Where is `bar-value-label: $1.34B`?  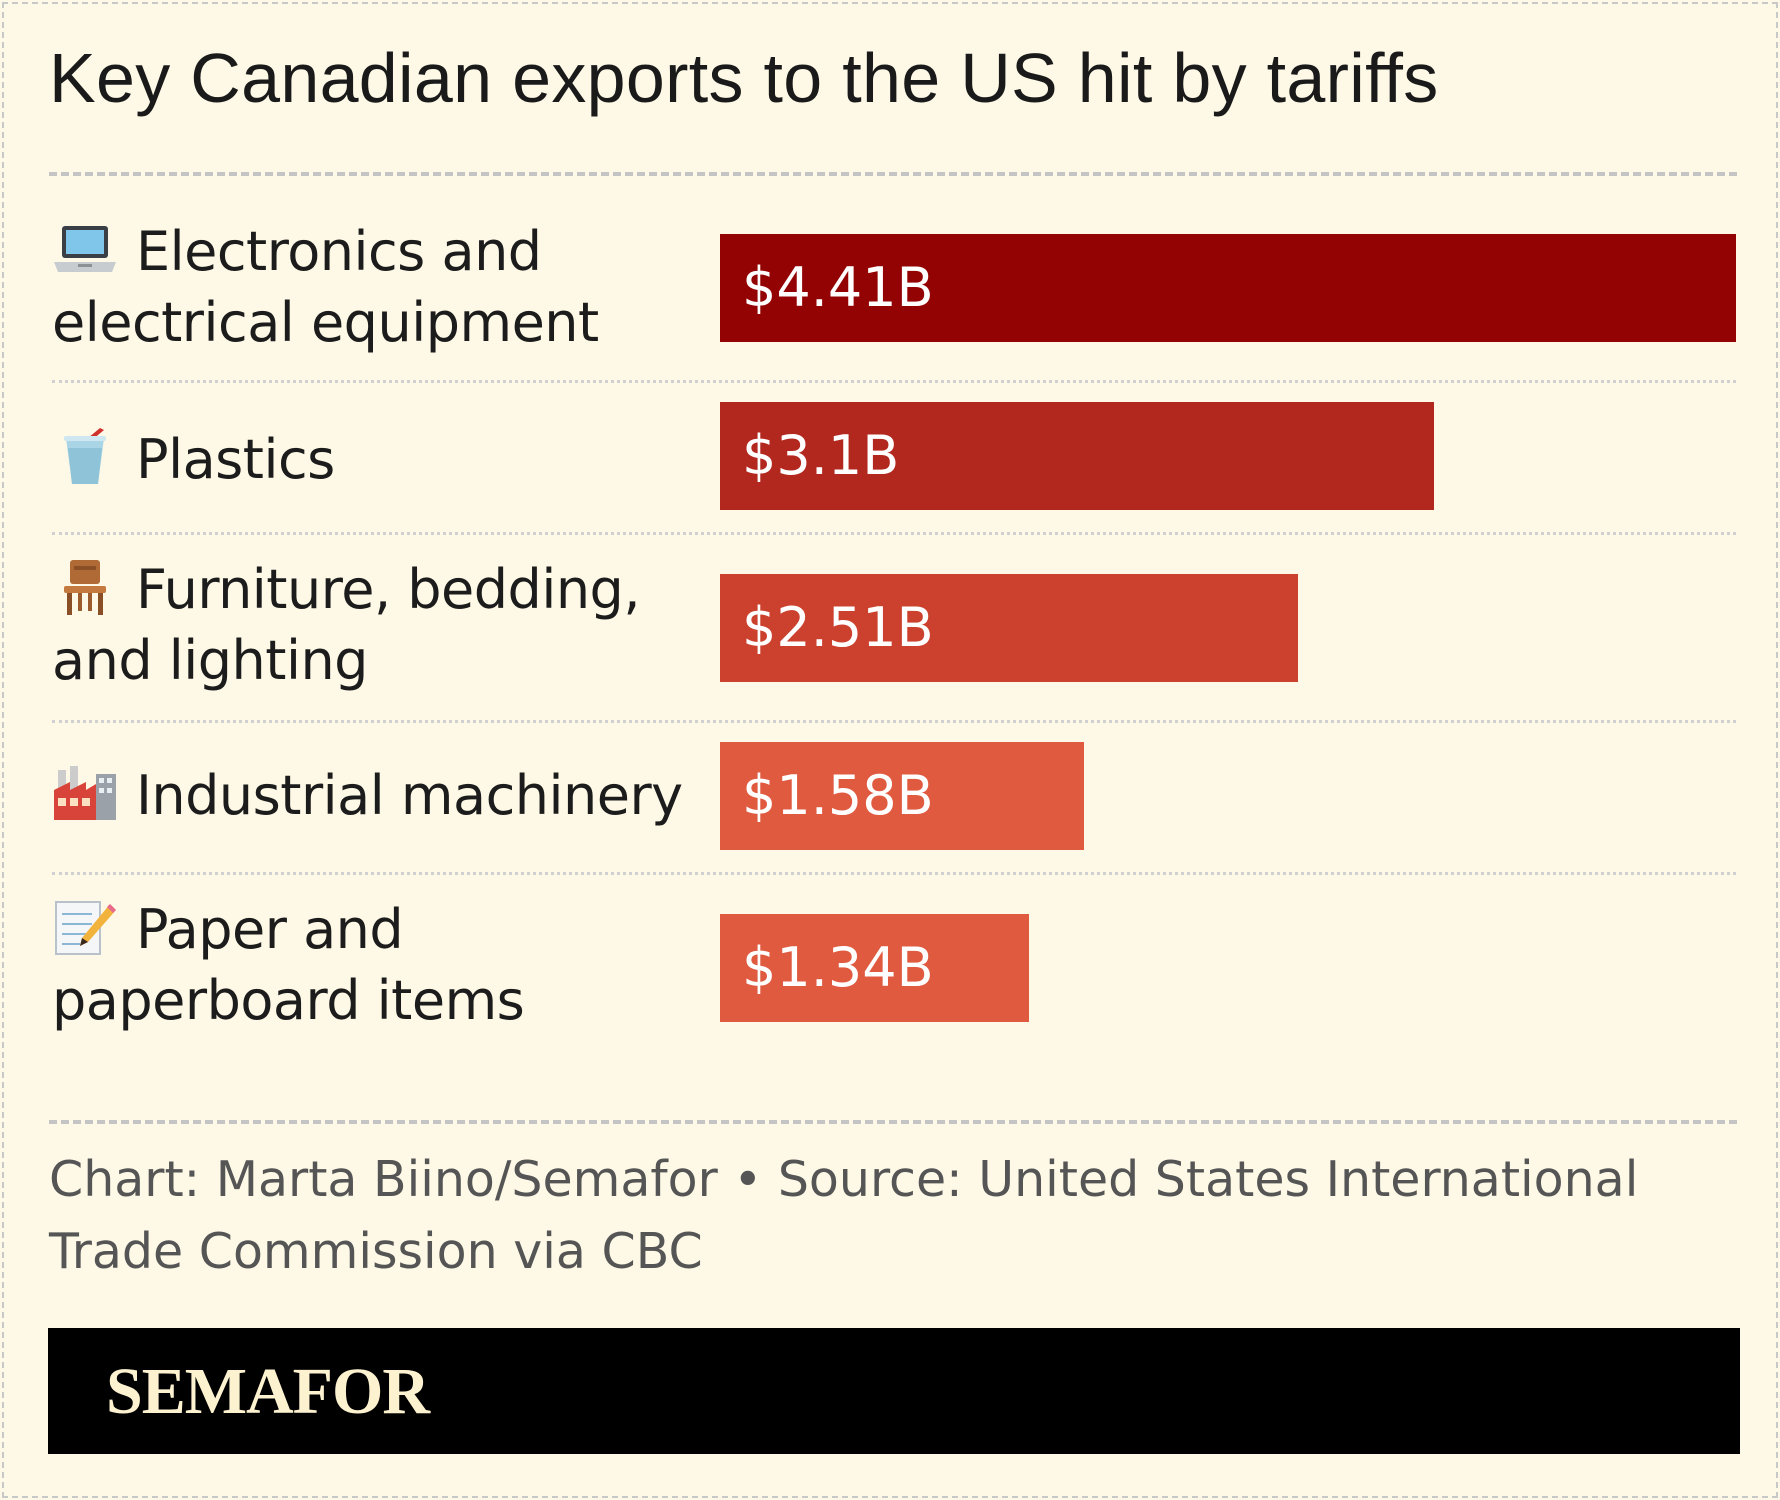 bar-value-label: $1.34B is located at coordinates (838, 967).